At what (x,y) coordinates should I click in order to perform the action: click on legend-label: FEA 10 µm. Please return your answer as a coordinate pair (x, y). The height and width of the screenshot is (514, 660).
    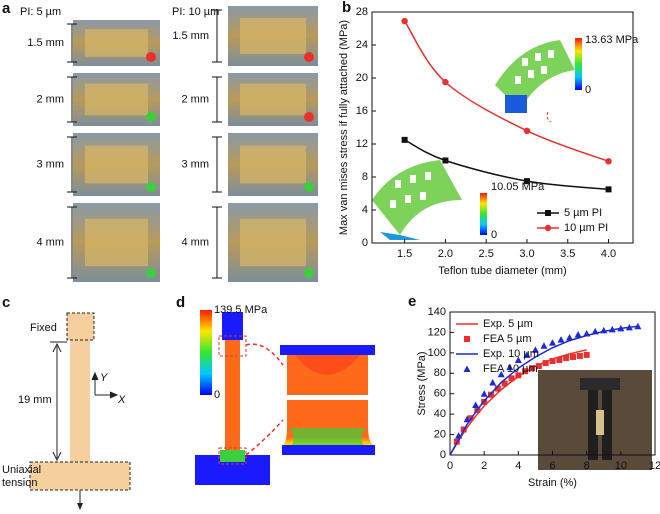
    Looking at the image, I should click on (510, 369).